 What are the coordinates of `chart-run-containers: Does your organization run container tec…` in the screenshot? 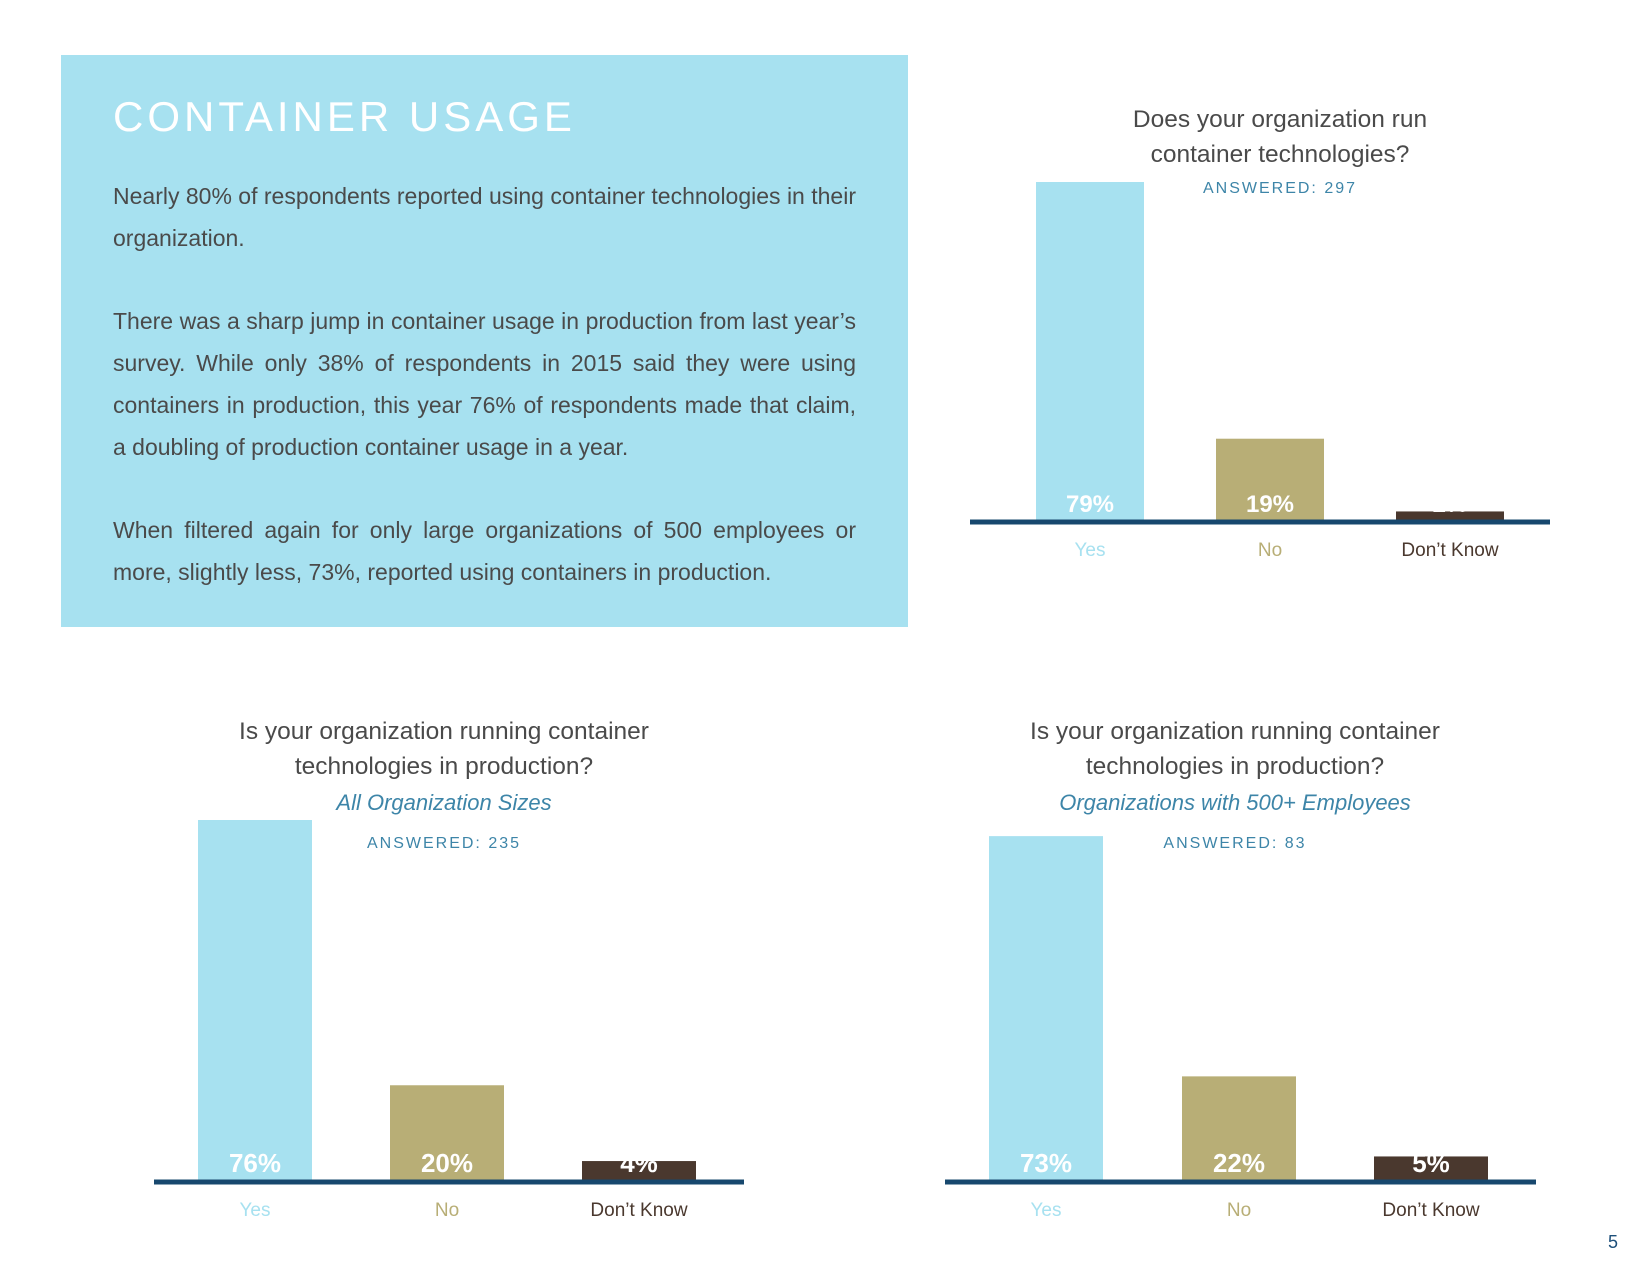 It's located at (1270, 340).